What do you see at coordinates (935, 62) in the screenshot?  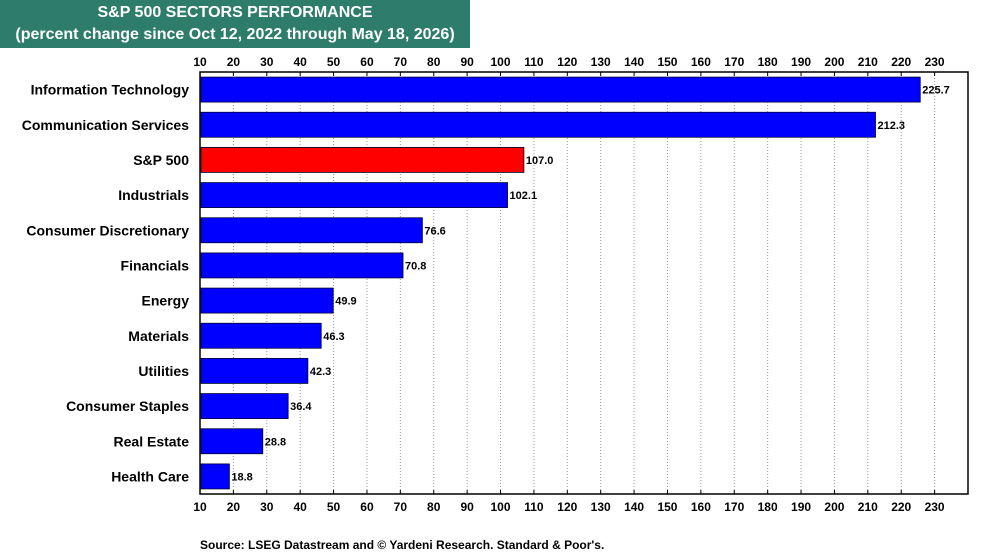 I see `x-tick-label-top: 230` at bounding box center [935, 62].